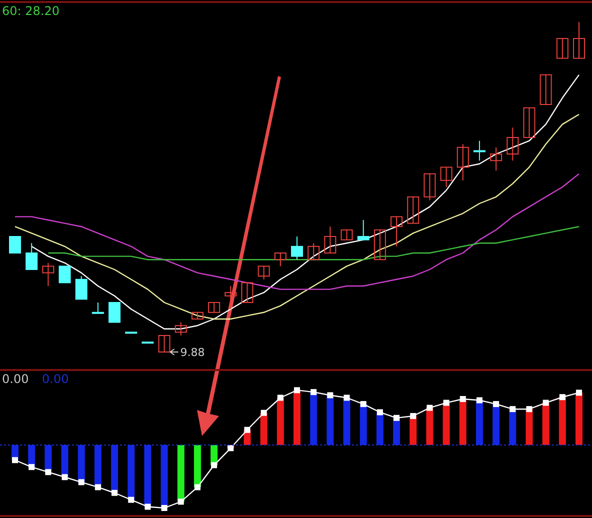 The height and width of the screenshot is (518, 592). Describe the element at coordinates (31, 11) in the screenshot. I see `text: 60: 28.20` at that location.